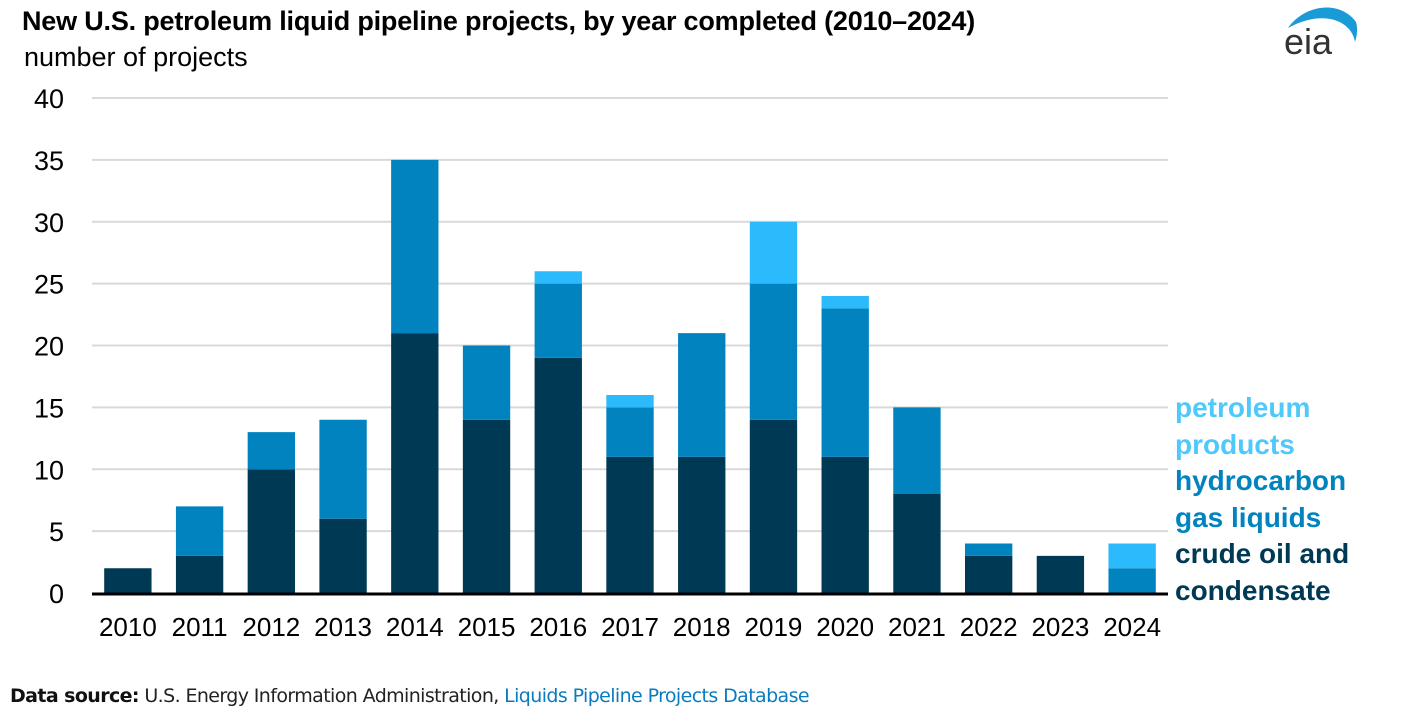 Image resolution: width=1428 pixels, height=722 pixels. What do you see at coordinates (630, 524) in the screenshot?
I see `bar-crude-oil-and-condensate-2017` at bounding box center [630, 524].